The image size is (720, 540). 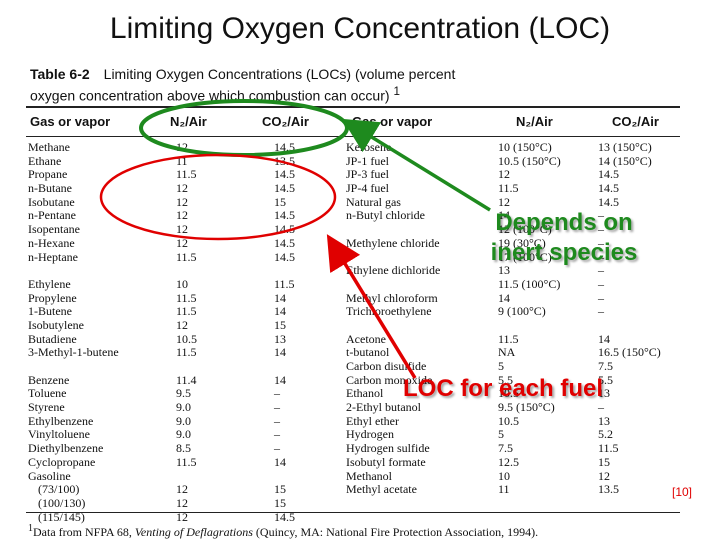 What do you see at coordinates (49, 475) in the screenshot?
I see `left-gas-cell: Gasoline` at bounding box center [49, 475].